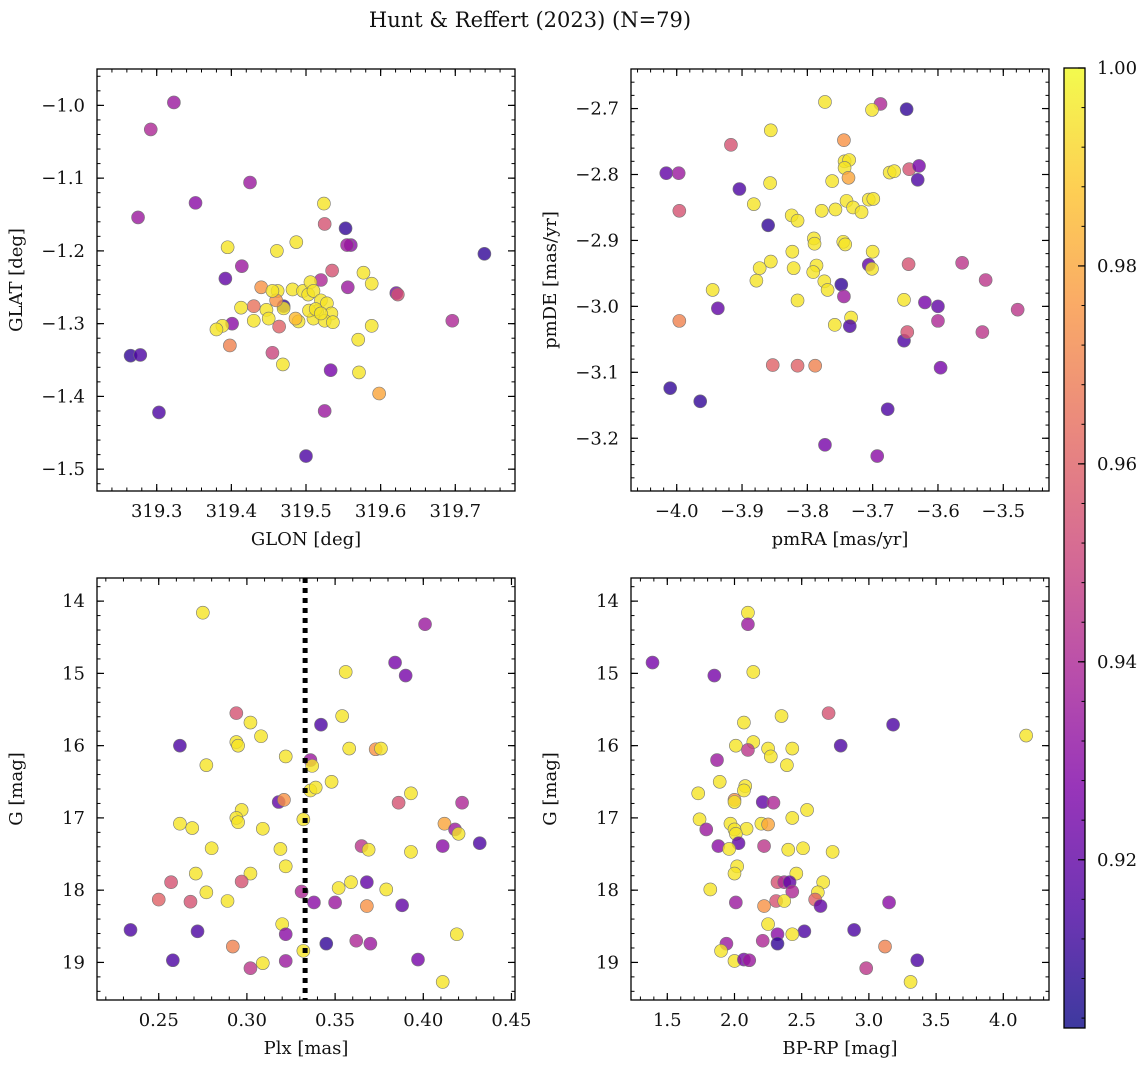 This screenshot has width=1148, height=1068. Describe the element at coordinates (807, 511) in the screenshot. I see `x-tick-label: −3.8` at that location.